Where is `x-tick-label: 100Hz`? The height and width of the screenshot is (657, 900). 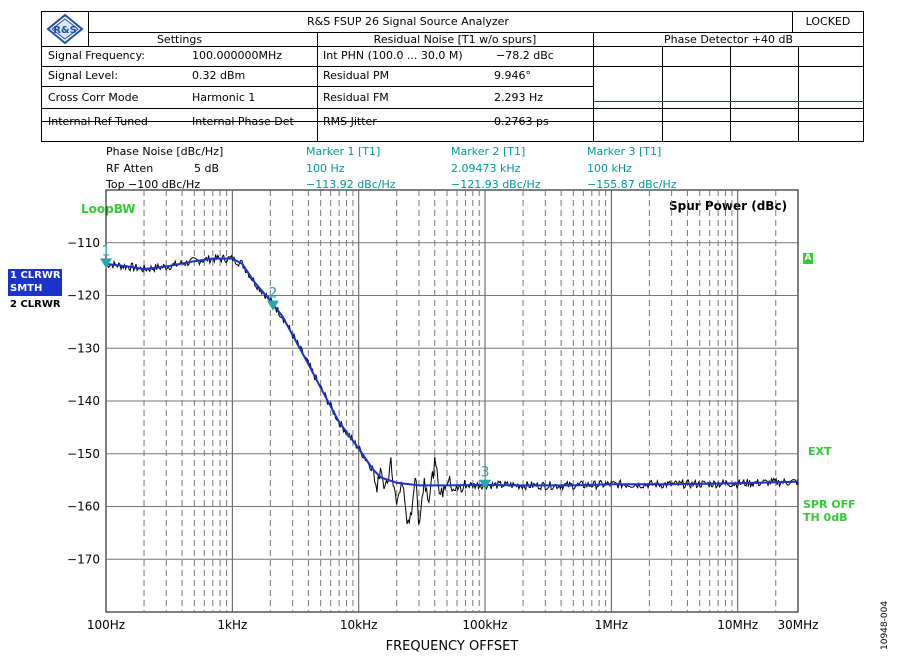
x-tick-label: 100Hz is located at coordinates (106, 625).